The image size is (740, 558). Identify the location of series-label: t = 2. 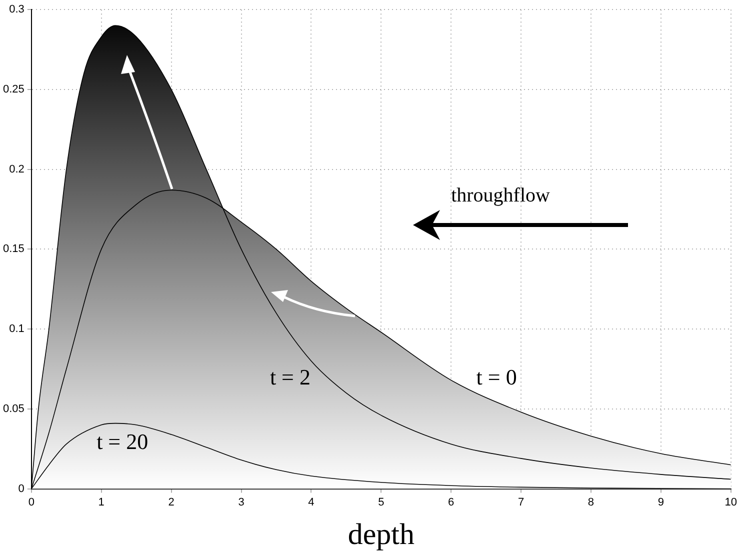
(290, 377).